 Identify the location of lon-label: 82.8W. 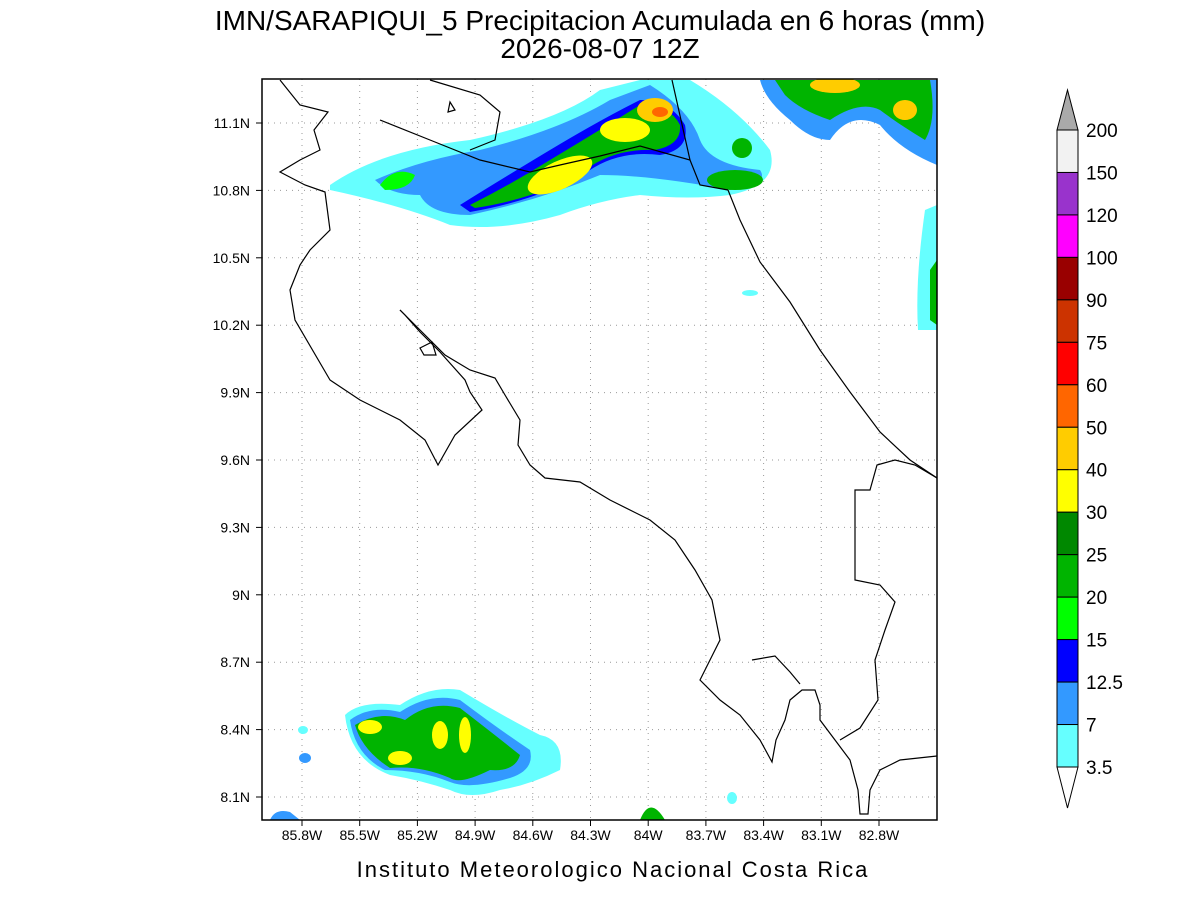
(879, 835).